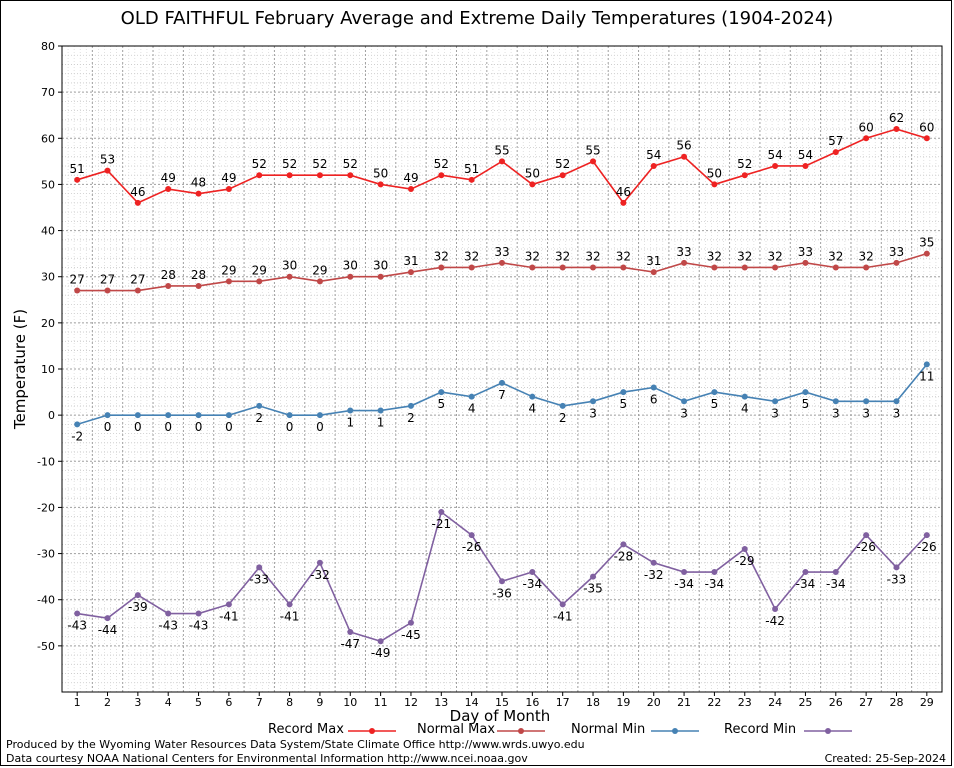 Image resolution: width=954 pixels, height=768 pixels. Describe the element at coordinates (563, 702) in the screenshot. I see `x-tick-label: 17` at that location.